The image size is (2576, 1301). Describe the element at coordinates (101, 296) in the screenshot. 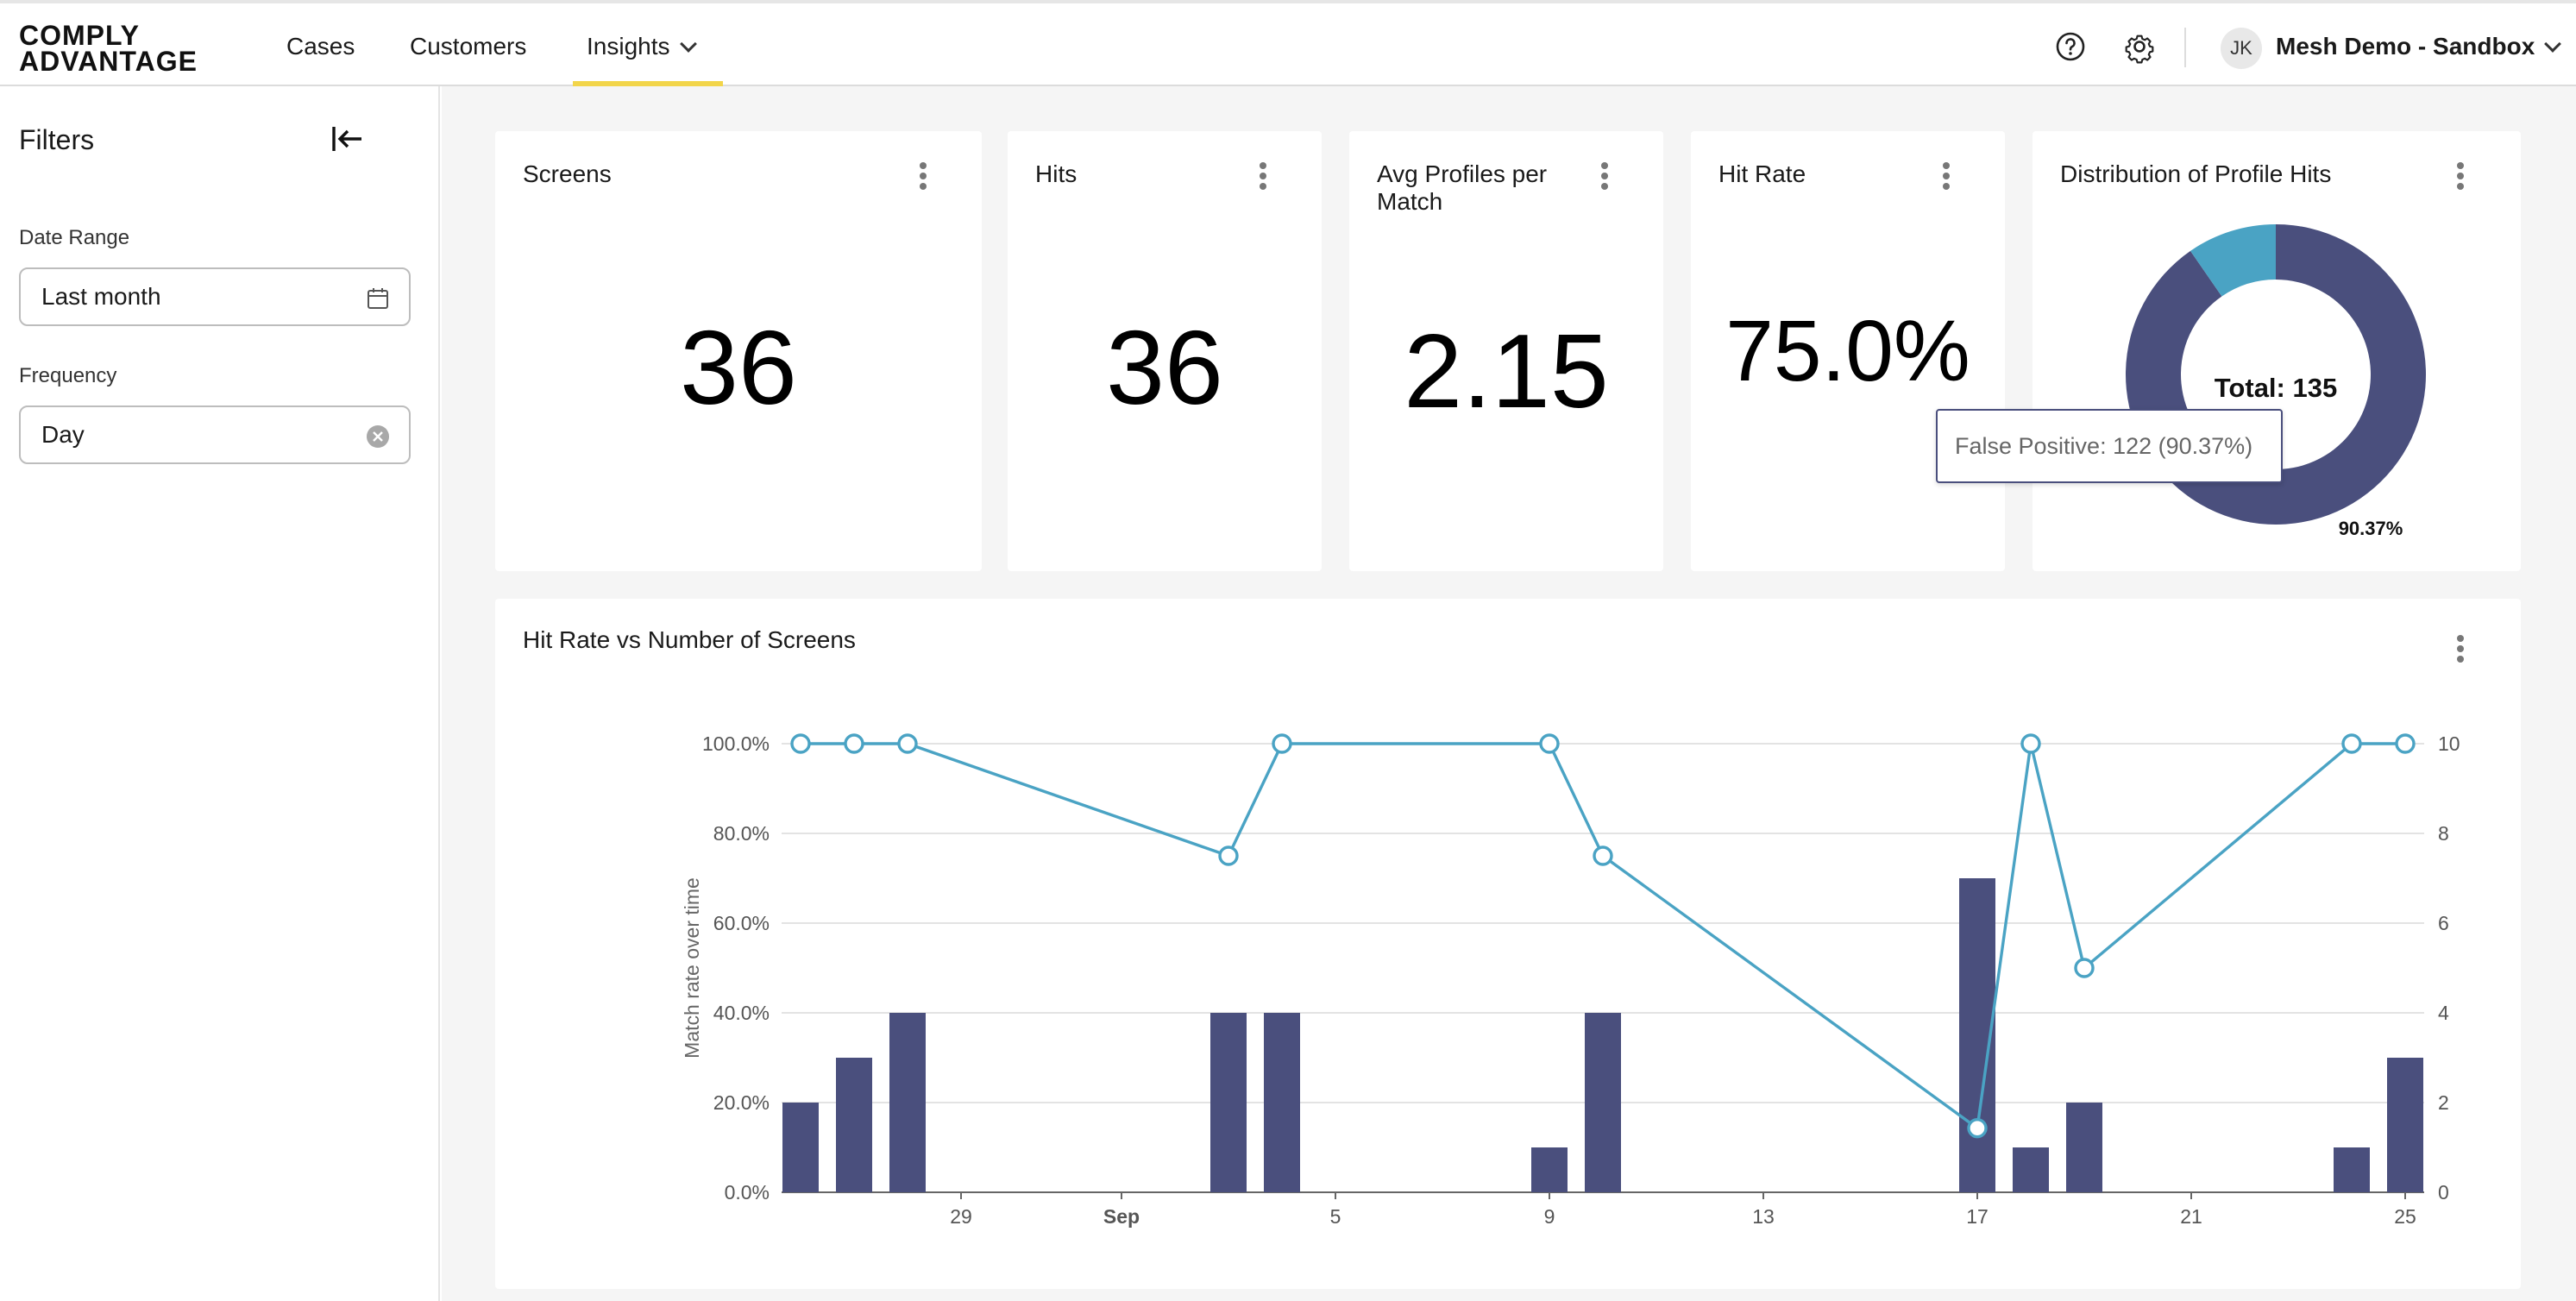

I see `date-range-value: Last month` at that location.